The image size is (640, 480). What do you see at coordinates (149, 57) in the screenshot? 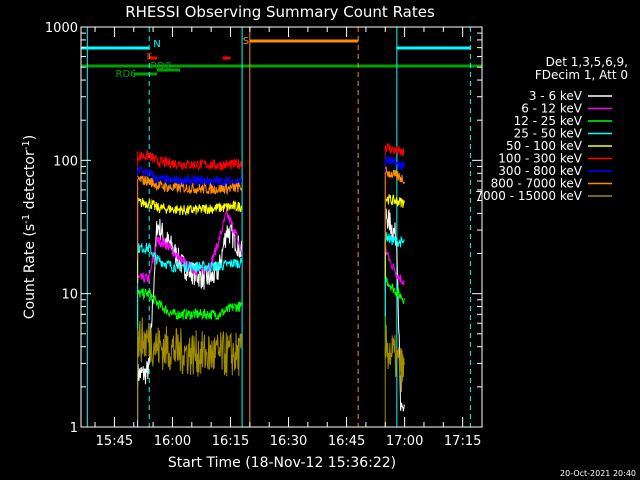
I see `flag-label: F` at bounding box center [149, 57].